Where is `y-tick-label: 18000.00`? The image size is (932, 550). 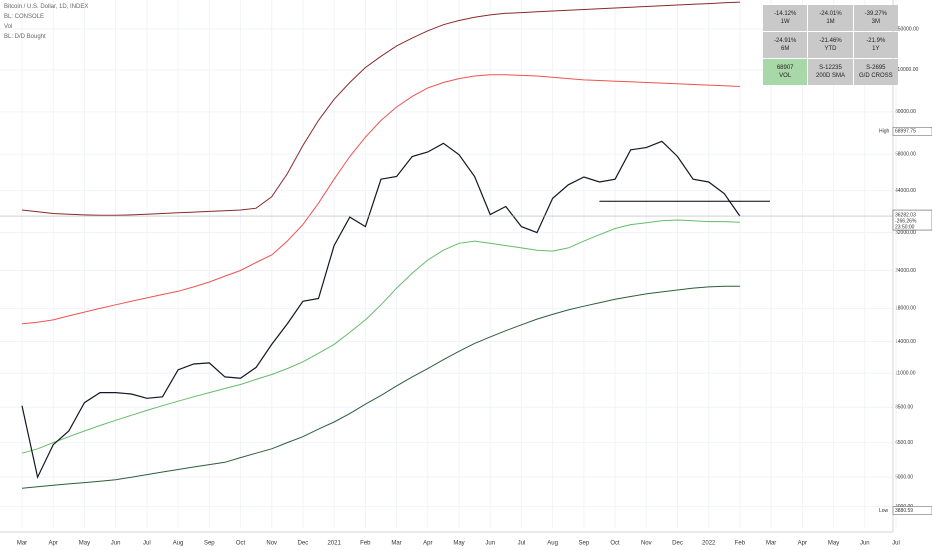 y-tick-label: 18000.00 is located at coordinates (905, 309).